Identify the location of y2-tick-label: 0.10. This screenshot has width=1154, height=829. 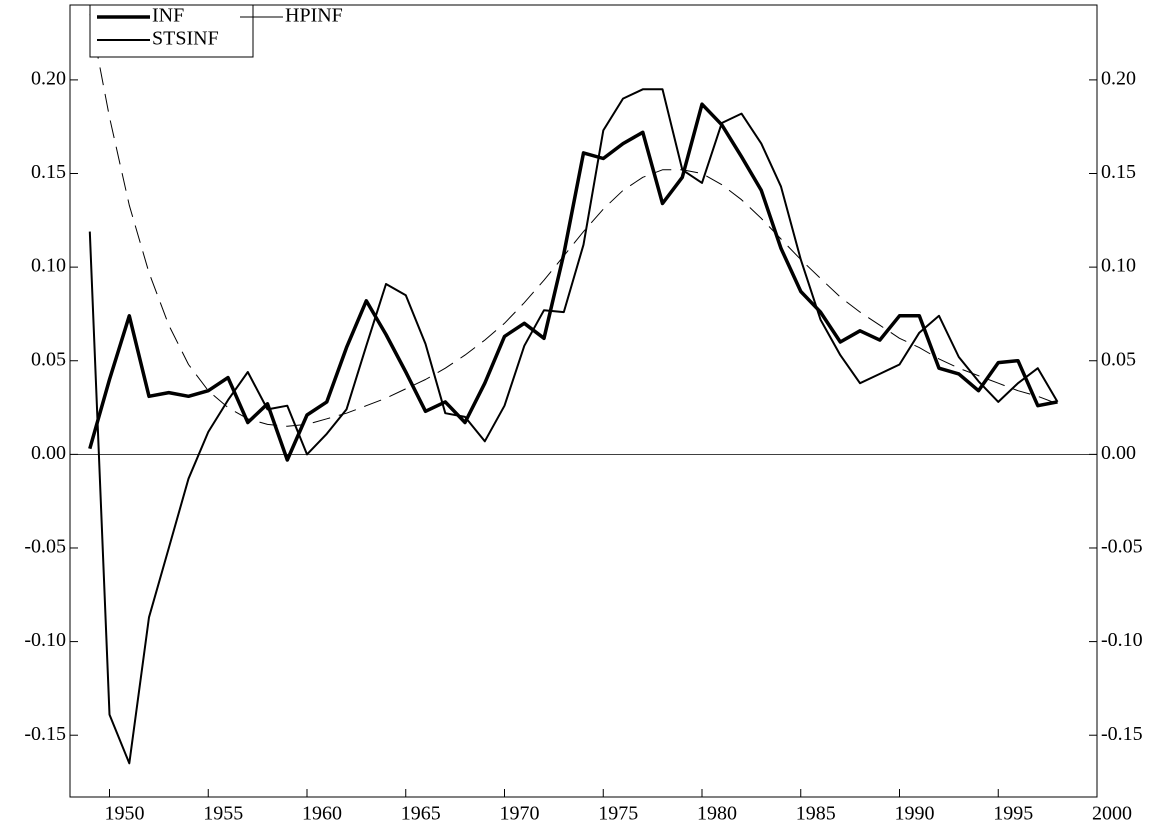
(1118, 266).